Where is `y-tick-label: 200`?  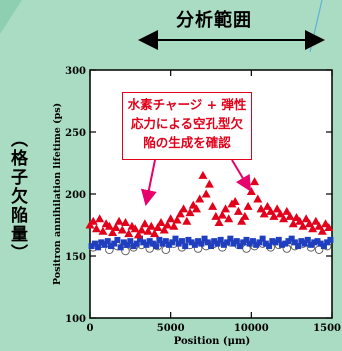 y-tick-label: 200 is located at coordinates (75, 195).